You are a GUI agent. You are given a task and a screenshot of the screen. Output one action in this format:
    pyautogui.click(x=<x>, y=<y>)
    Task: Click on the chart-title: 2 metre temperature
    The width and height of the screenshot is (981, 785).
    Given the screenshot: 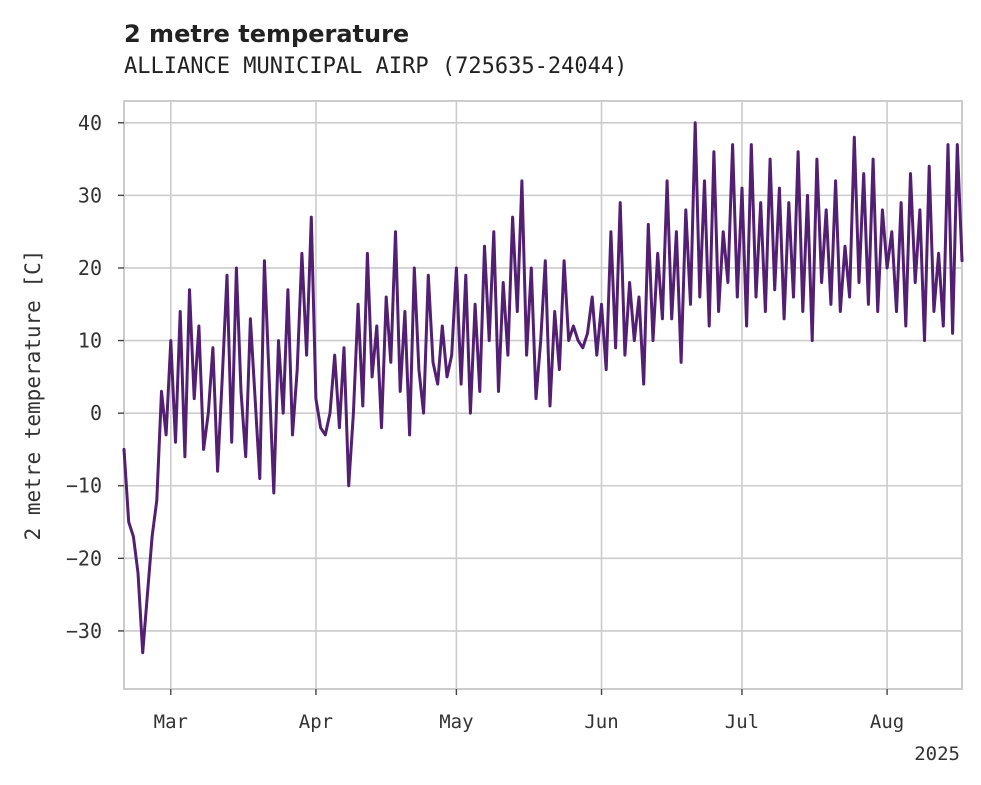 What is the action you would take?
    pyautogui.click(x=266, y=34)
    